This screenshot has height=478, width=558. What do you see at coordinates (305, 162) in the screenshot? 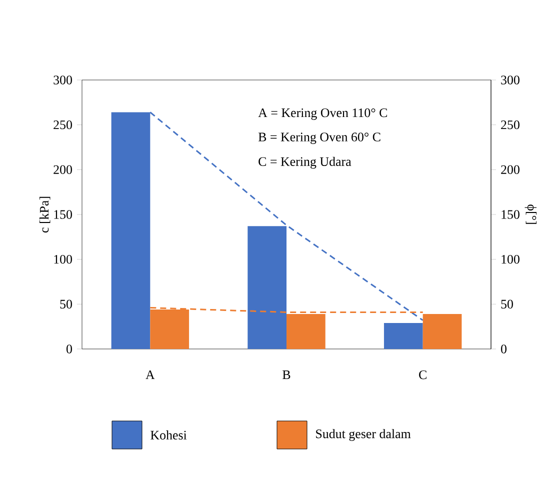
I see `annotation: C = Kering Udara` at bounding box center [305, 162].